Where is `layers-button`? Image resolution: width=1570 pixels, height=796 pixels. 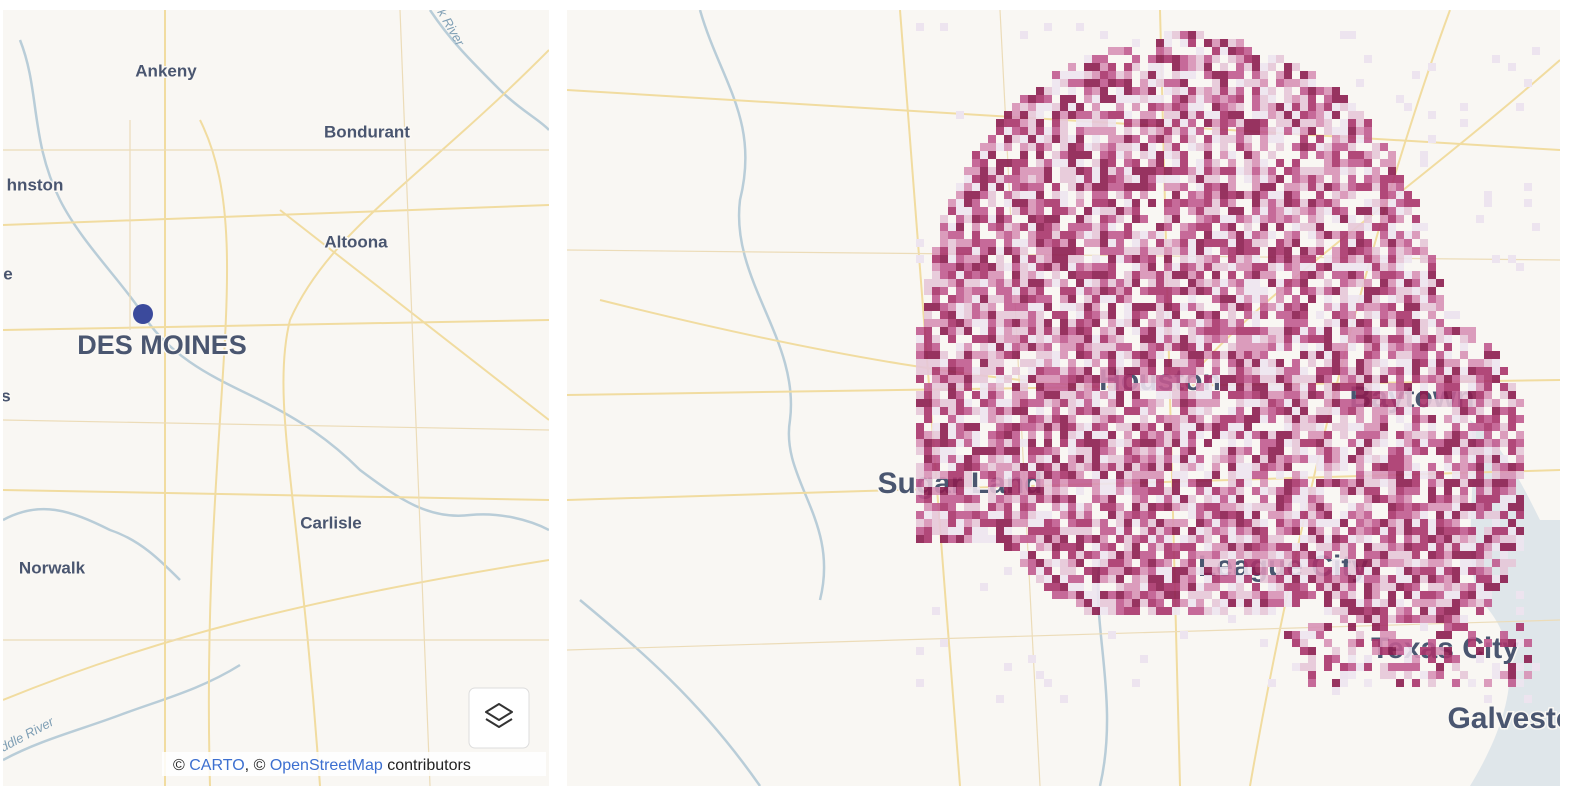 layers-button is located at coordinates (499, 718).